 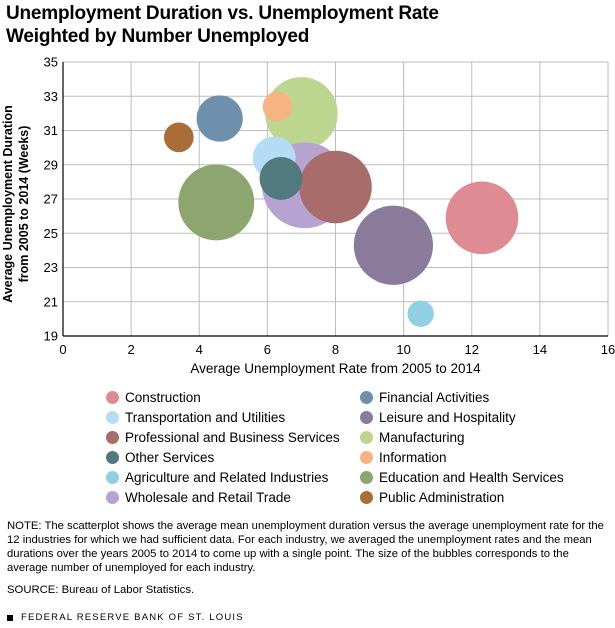 I want to click on bubble-other-services, so click(x=281, y=178).